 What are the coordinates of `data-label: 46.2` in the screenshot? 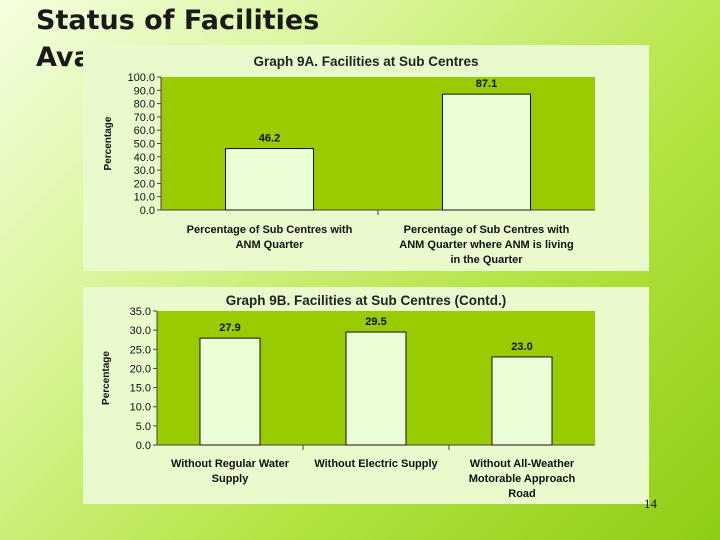 It's located at (269, 139).